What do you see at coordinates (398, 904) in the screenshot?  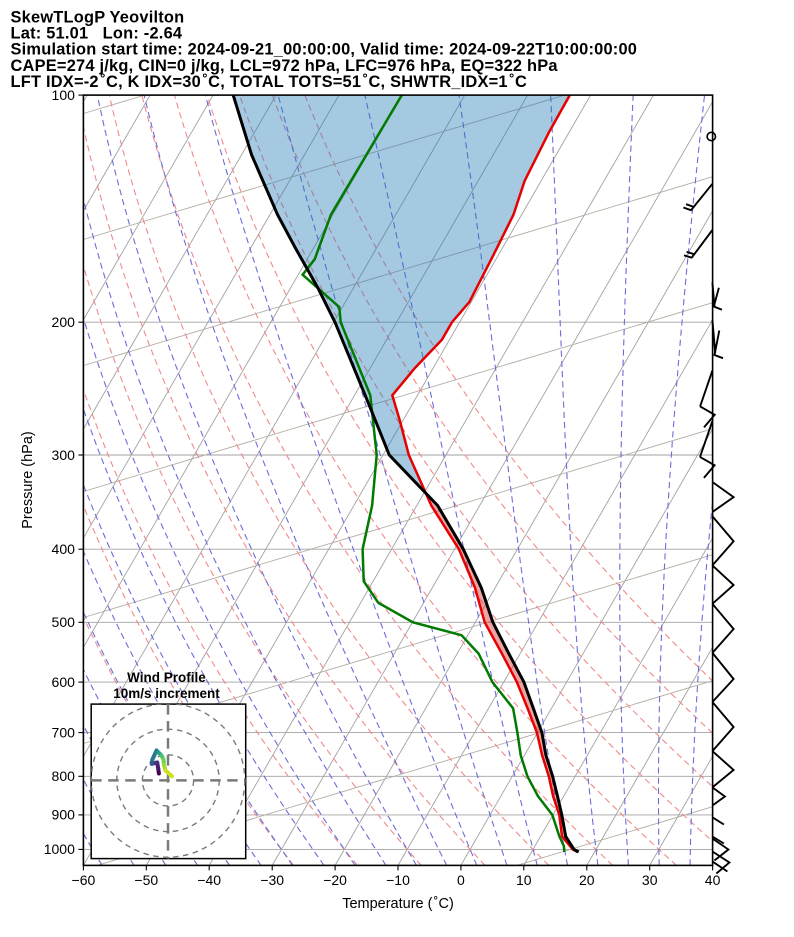 I see `svg-text: Temperature ( ˚C)` at bounding box center [398, 904].